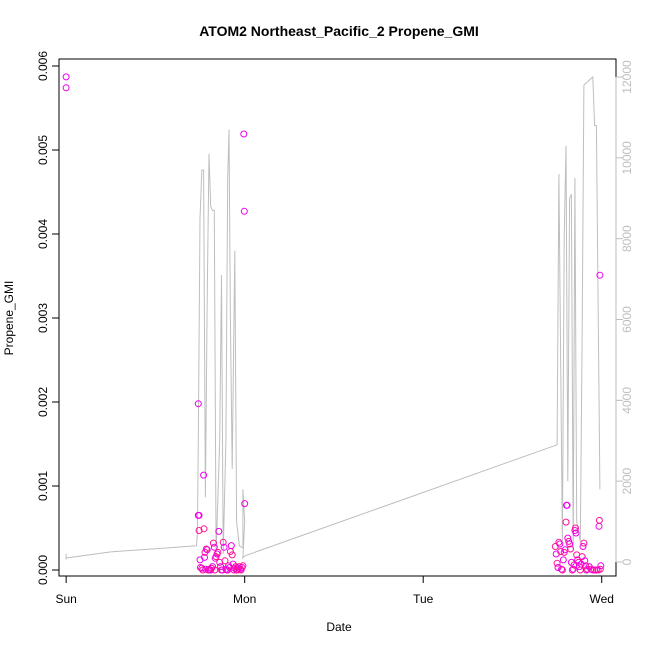 The height and width of the screenshot is (650, 650). Describe the element at coordinates (43, 66) in the screenshot. I see `y-tick-label: 0.006` at that location.